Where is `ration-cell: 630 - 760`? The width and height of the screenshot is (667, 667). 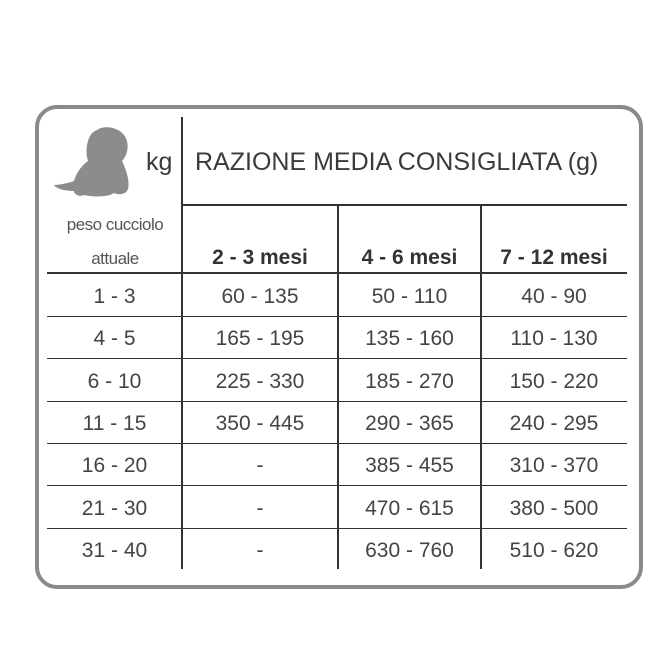
ration-cell: 630 - 760 is located at coordinates (409, 550).